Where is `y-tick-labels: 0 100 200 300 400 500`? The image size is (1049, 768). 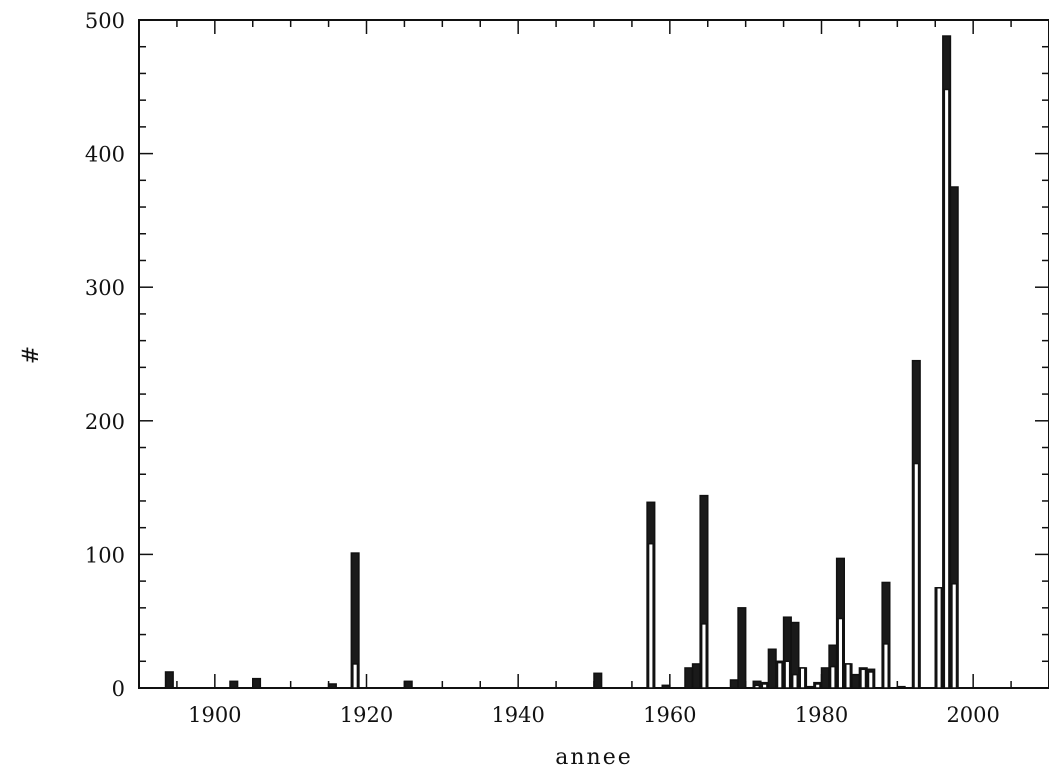 y-tick-labels: 0 100 200 300 400 500 is located at coordinates (105, 355).